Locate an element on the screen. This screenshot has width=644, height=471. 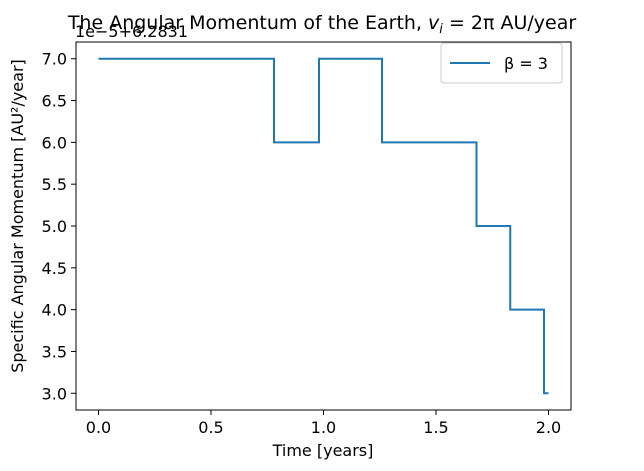
chart-title-suffix: = 2π AU/year is located at coordinates (509, 23).